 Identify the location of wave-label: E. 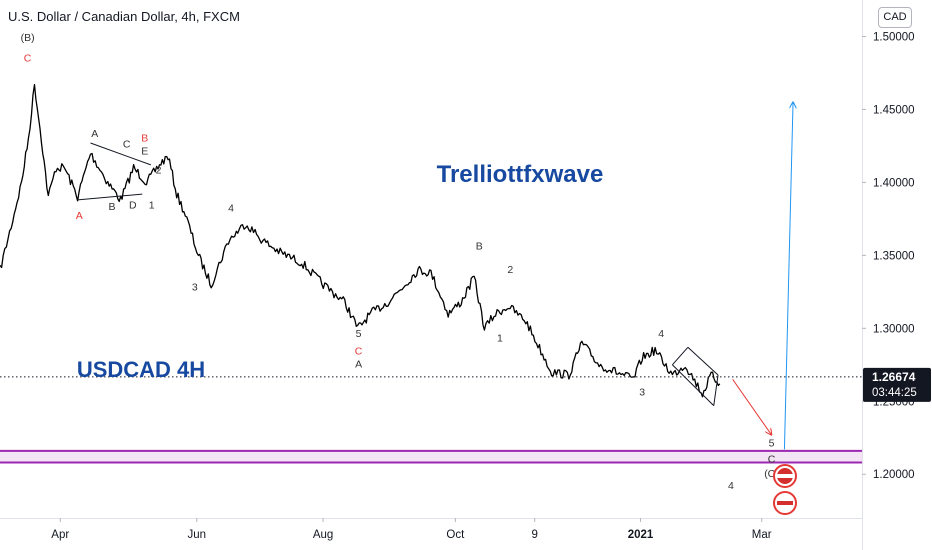
(144, 152).